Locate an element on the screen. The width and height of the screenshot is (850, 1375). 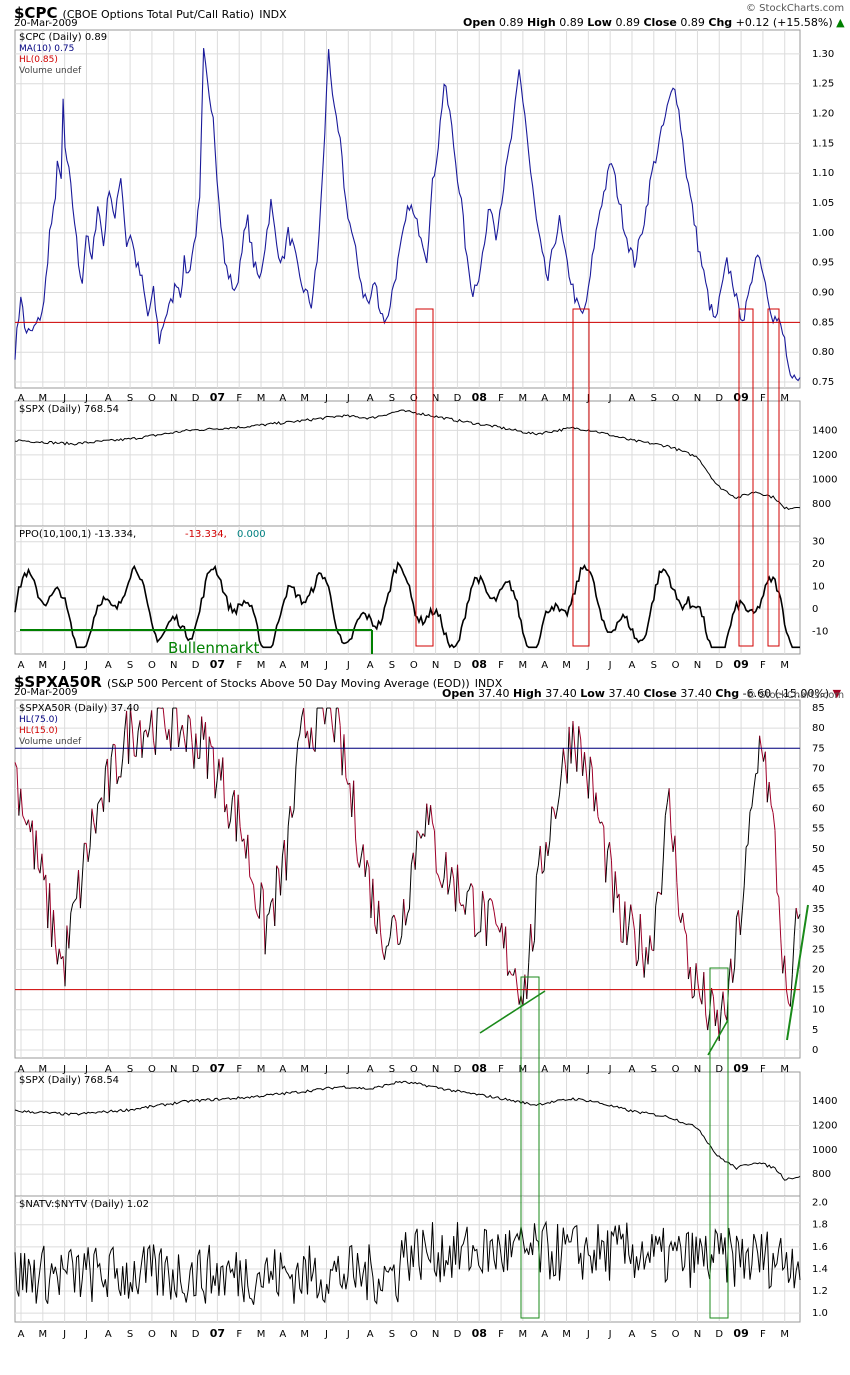
x-tick-label: D is located at coordinates (458, 398).